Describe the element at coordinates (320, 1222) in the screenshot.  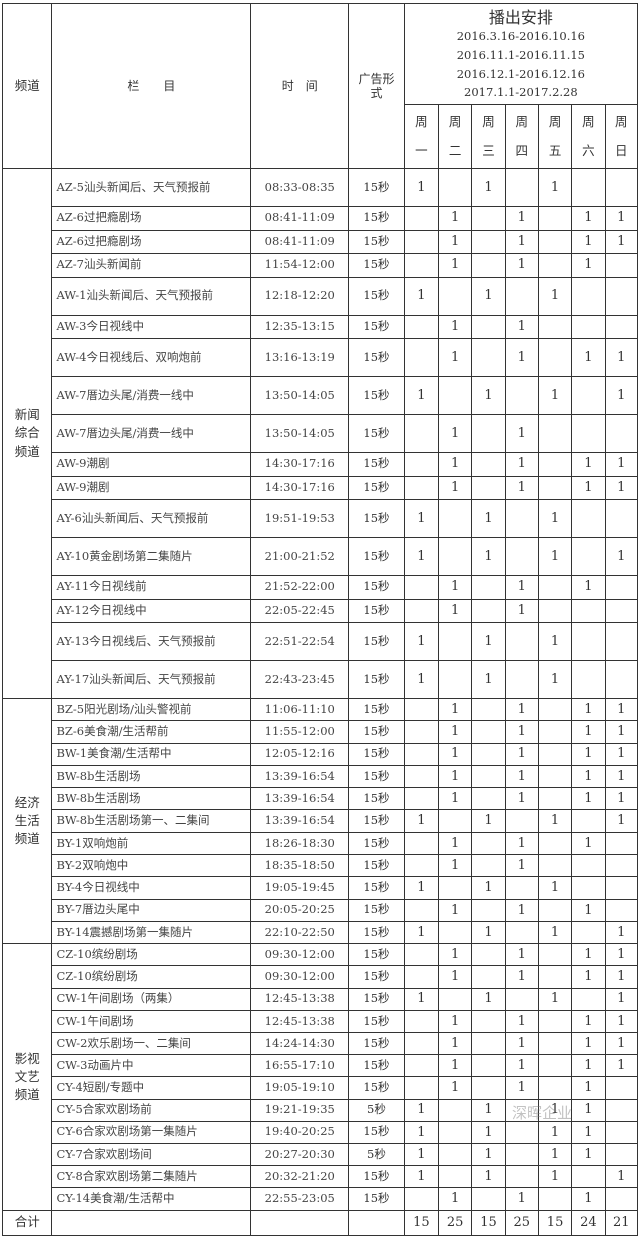
I see `total-row: 合计 15 25 15 25 15 24 21` at that location.